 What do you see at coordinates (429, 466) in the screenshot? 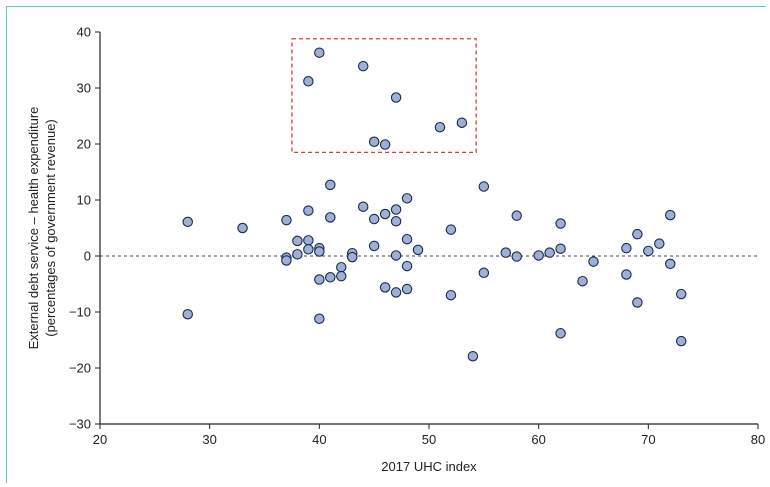
I see `x-axis-title: 2017 UHC index` at bounding box center [429, 466].